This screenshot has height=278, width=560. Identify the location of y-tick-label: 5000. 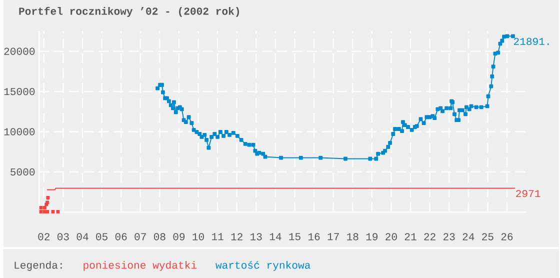
(22, 172).